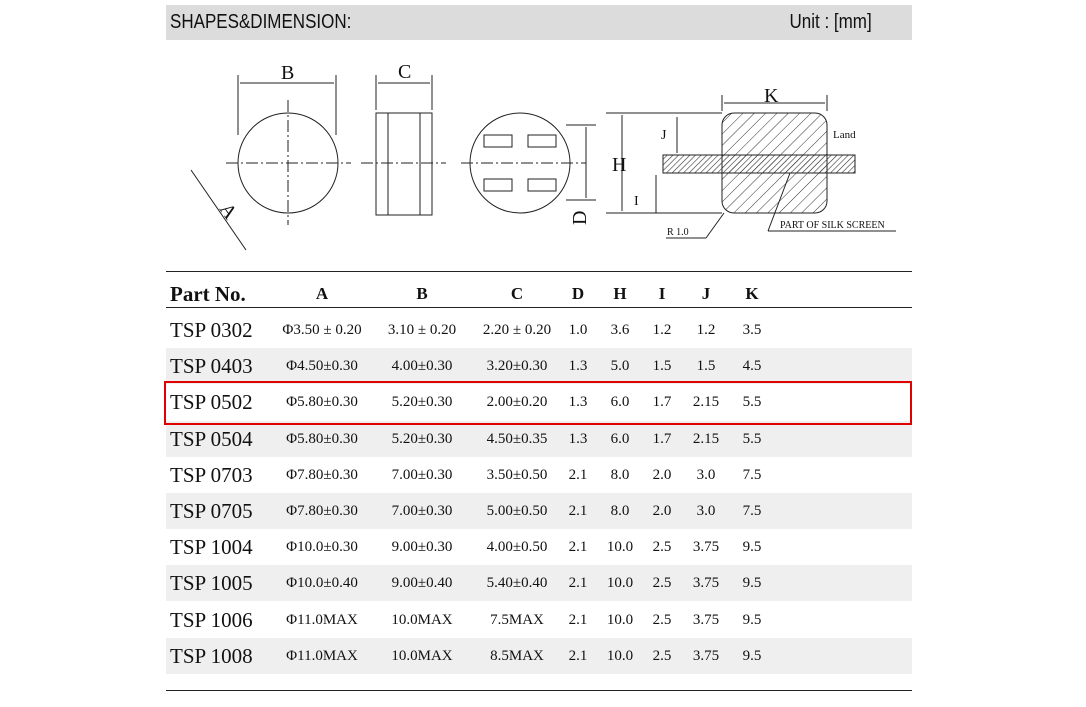  What do you see at coordinates (211, 547) in the screenshot?
I see `cell-part-no: TSP 1004` at bounding box center [211, 547].